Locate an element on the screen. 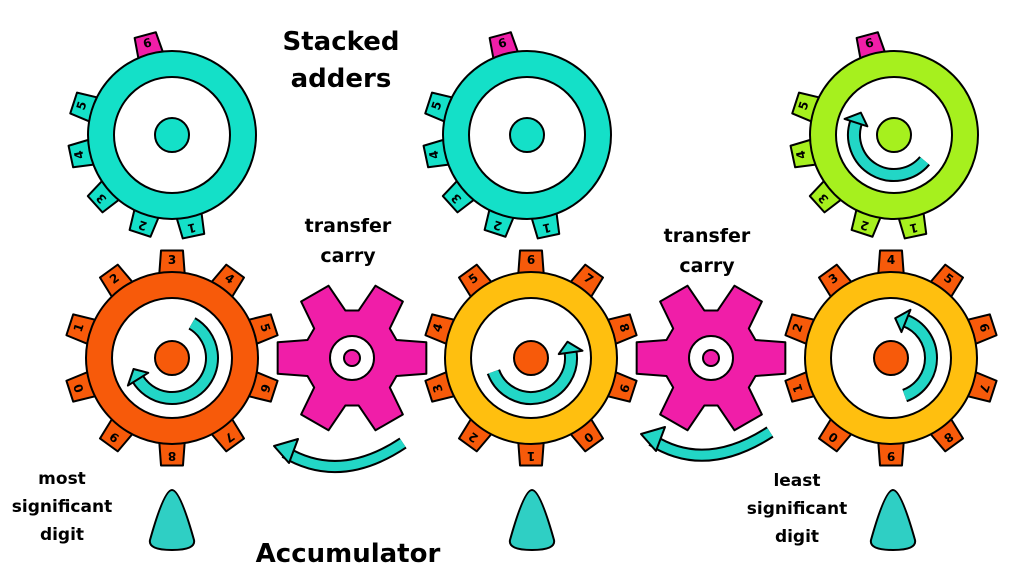 This screenshot has width=1024, height=576. least-significant-digit-line1: least is located at coordinates (796, 481).